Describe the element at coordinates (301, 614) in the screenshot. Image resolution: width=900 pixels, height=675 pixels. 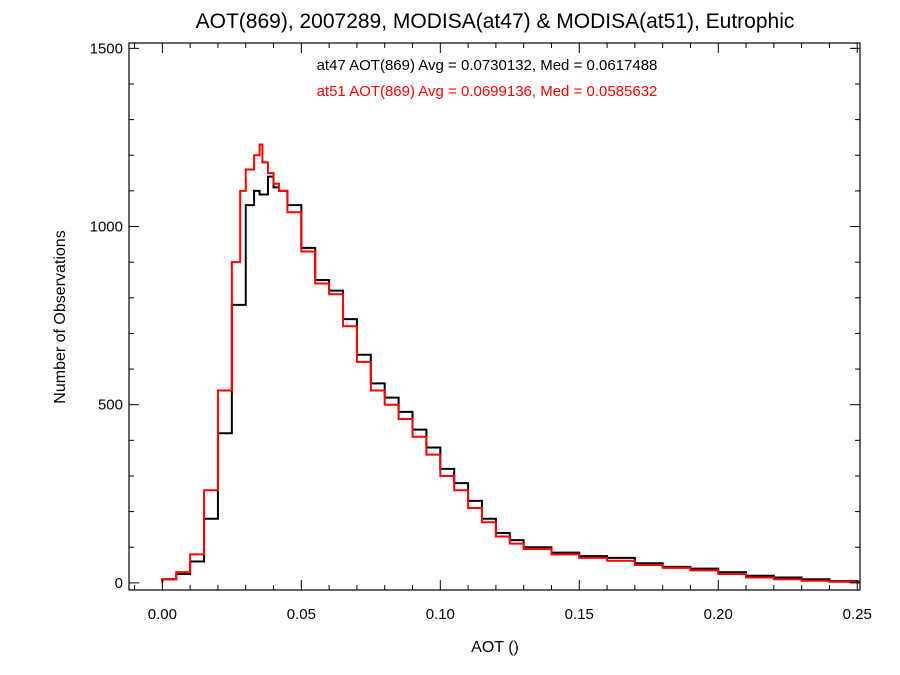
I see `x-tick-label: 0.05` at that location.